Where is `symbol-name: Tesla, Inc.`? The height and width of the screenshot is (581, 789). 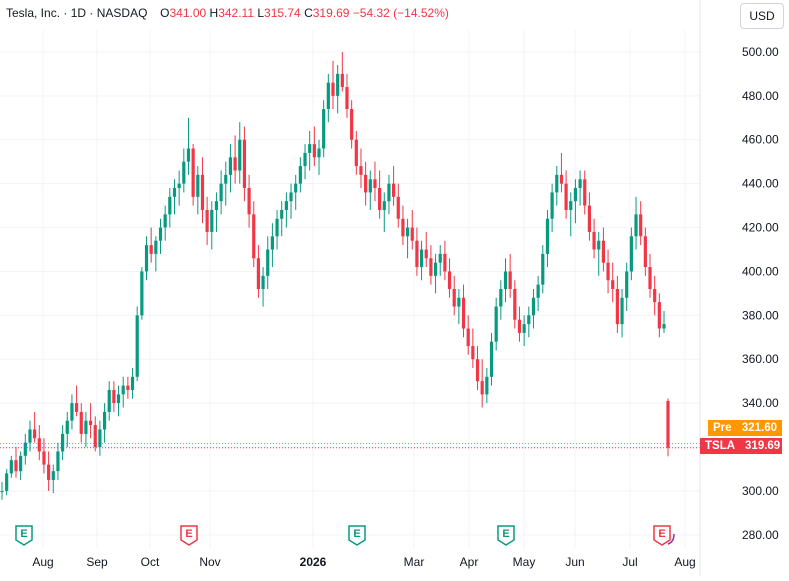
symbol-name: Tesla, Inc. is located at coordinates (33, 13).